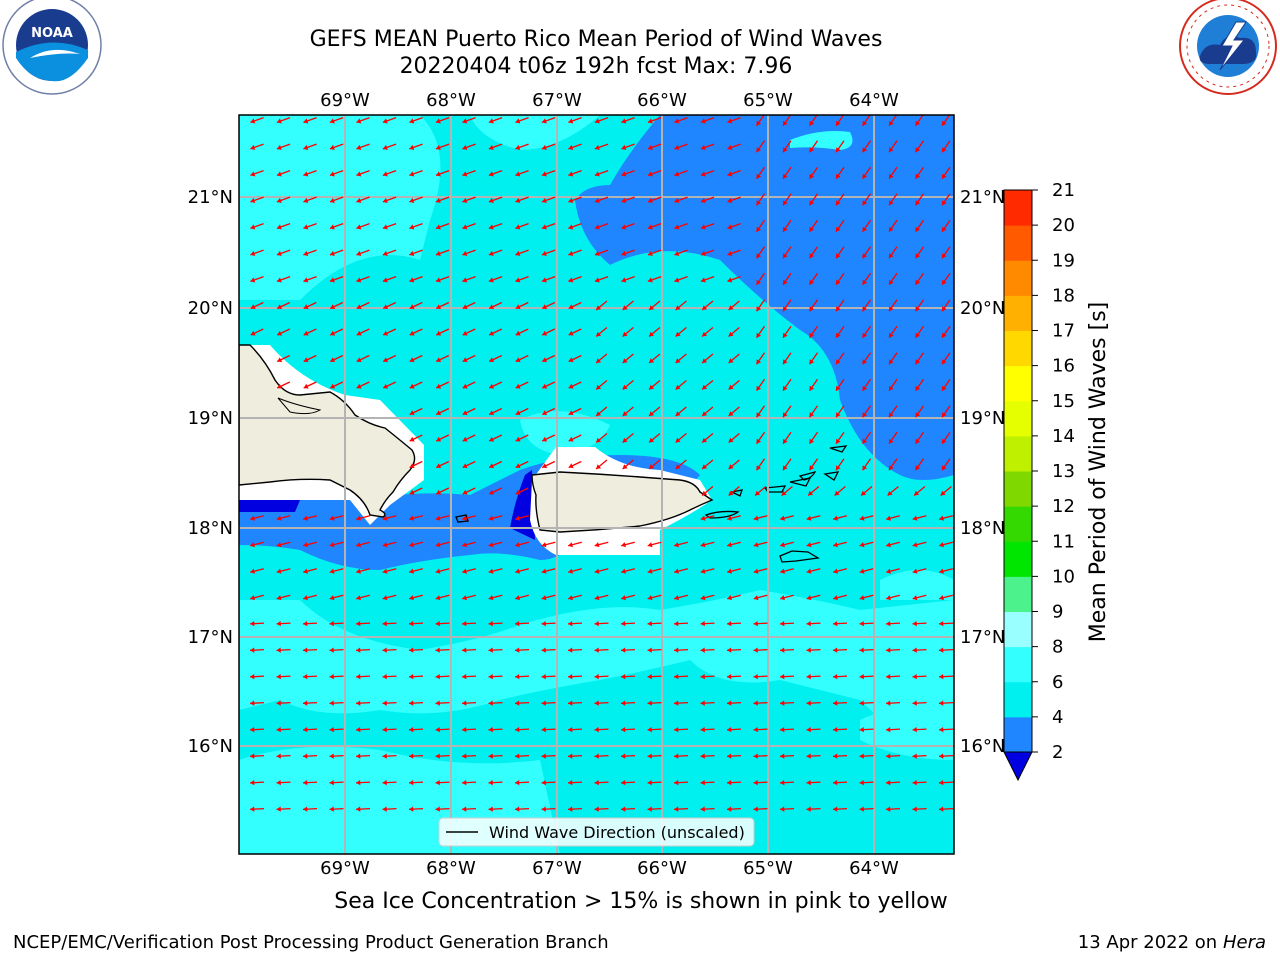 Image resolution: width=1280 pixels, height=960 pixels. Describe the element at coordinates (609, 100) in the screenshot. I see `lon-ticks-top: 69°W 68°W 67°W 66°W 65°W 64°W` at that location.